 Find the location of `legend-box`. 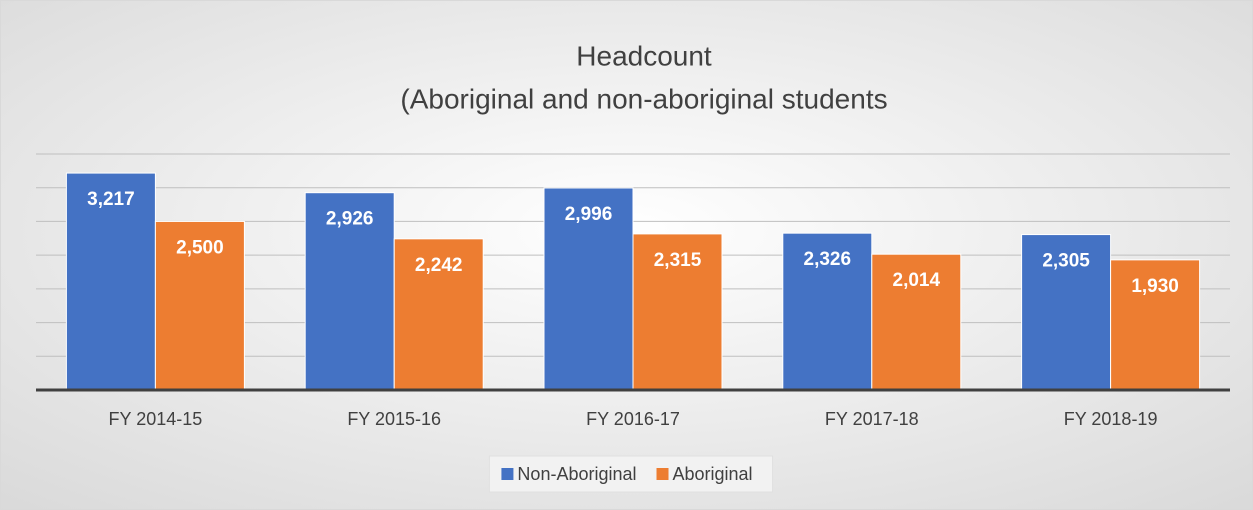

legend-box is located at coordinates (631, 474).